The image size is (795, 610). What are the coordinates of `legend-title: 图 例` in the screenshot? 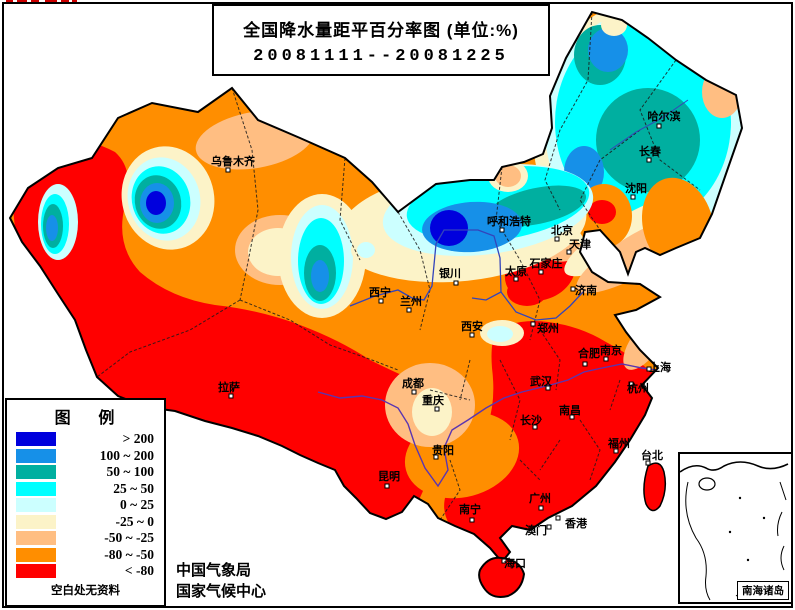 It's located at (85, 418).